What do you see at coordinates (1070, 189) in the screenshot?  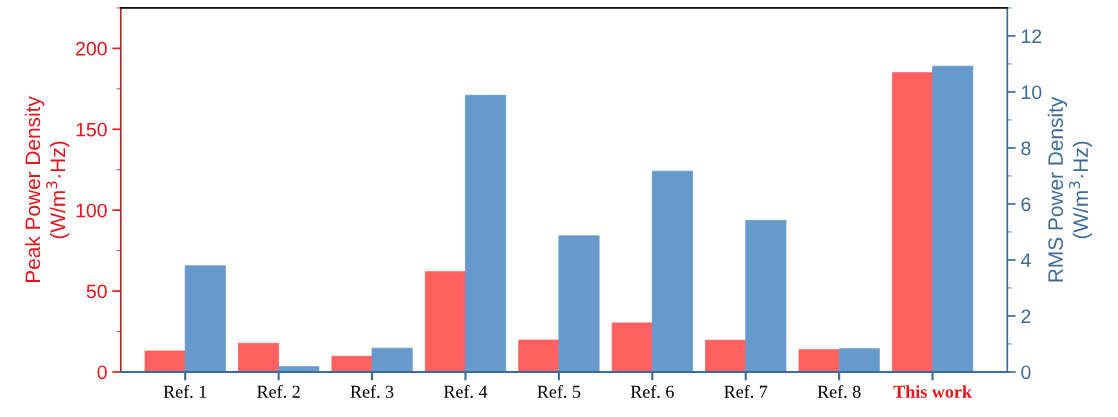 I see `y2-axis-title: RMS Power Density (W/m$^{3}$·Hz)` at bounding box center [1070, 189].